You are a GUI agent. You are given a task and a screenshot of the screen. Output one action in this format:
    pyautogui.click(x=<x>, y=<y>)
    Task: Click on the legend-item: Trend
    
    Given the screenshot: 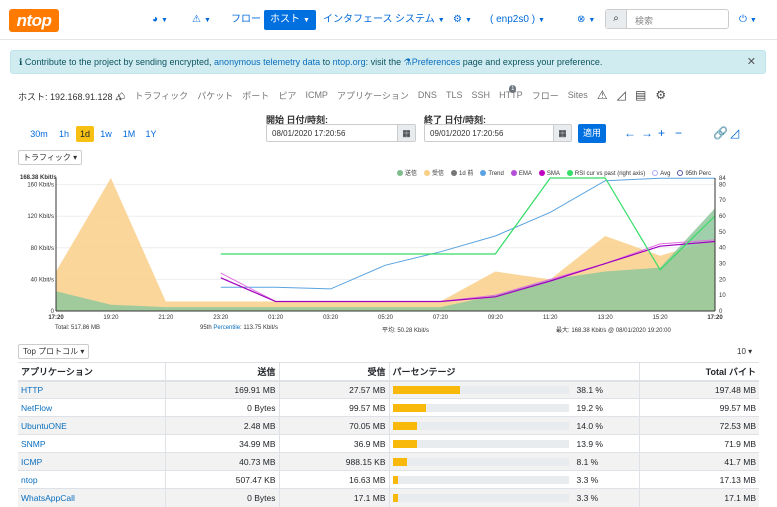 What is the action you would take?
    pyautogui.click(x=492, y=173)
    